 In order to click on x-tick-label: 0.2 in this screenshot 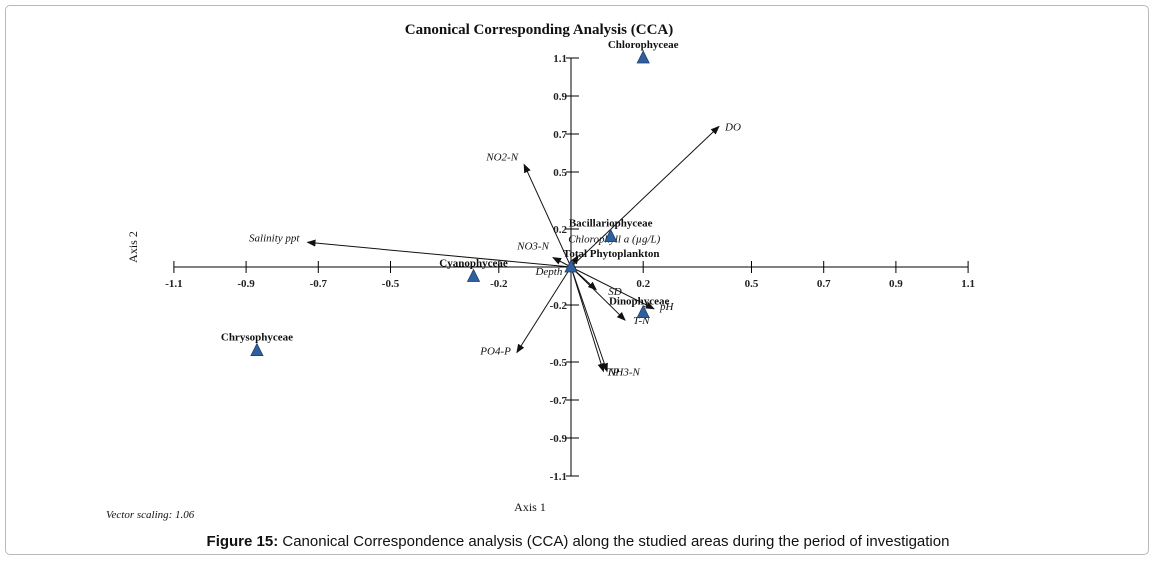, I will do `click(643, 284)`.